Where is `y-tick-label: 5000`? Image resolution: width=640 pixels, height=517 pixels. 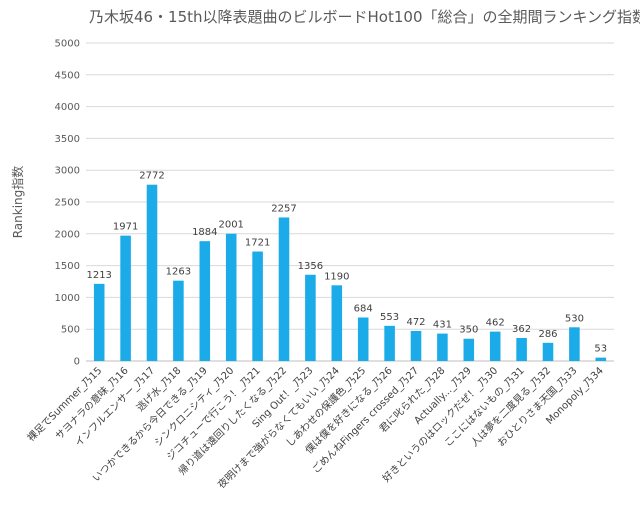 y-tick-label: 5000 is located at coordinates (67, 44).